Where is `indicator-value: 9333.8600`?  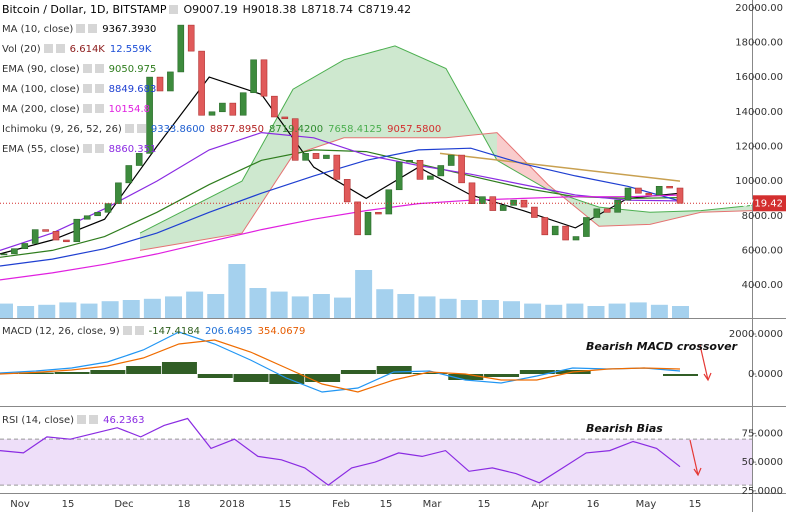
indicator-value: 9333.8600 is located at coordinates (177, 129).